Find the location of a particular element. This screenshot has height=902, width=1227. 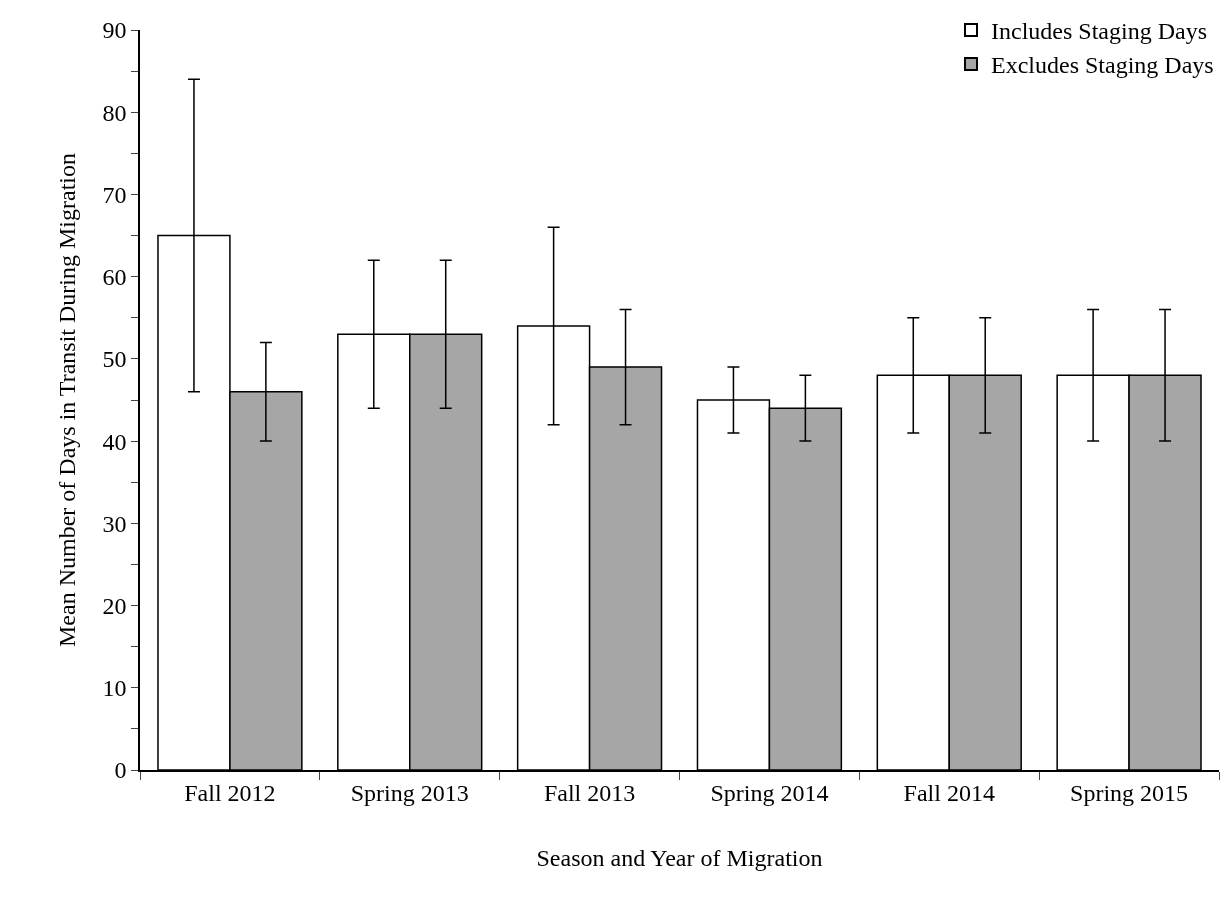

legend-label: Excludes Staging Days is located at coordinates (1102, 65).